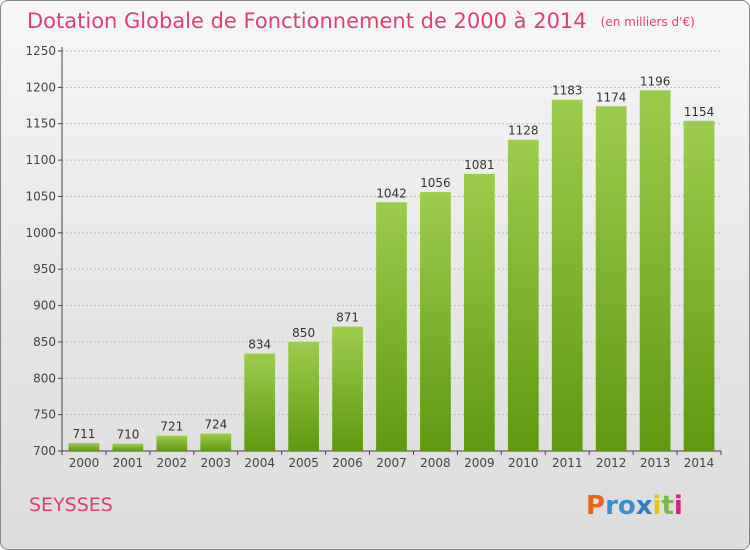  What do you see at coordinates (216, 442) in the screenshot?
I see `bar-2003` at bounding box center [216, 442].